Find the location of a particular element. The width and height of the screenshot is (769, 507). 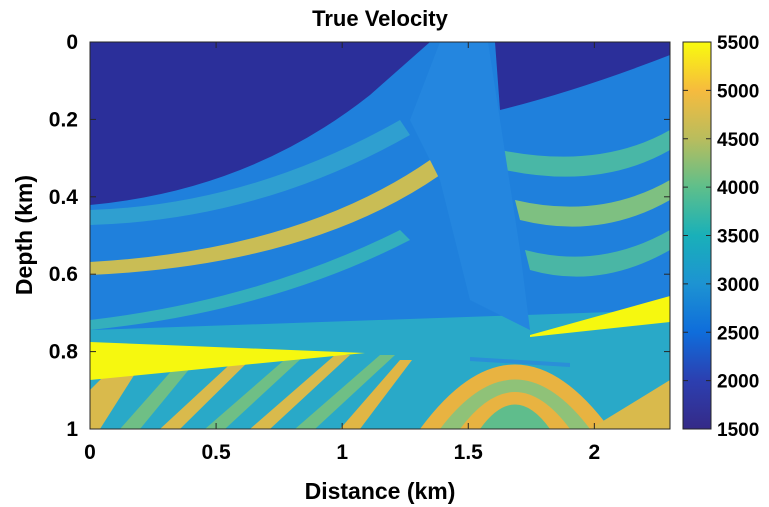

colorbar-tick-label: 5000 is located at coordinates (738, 91).